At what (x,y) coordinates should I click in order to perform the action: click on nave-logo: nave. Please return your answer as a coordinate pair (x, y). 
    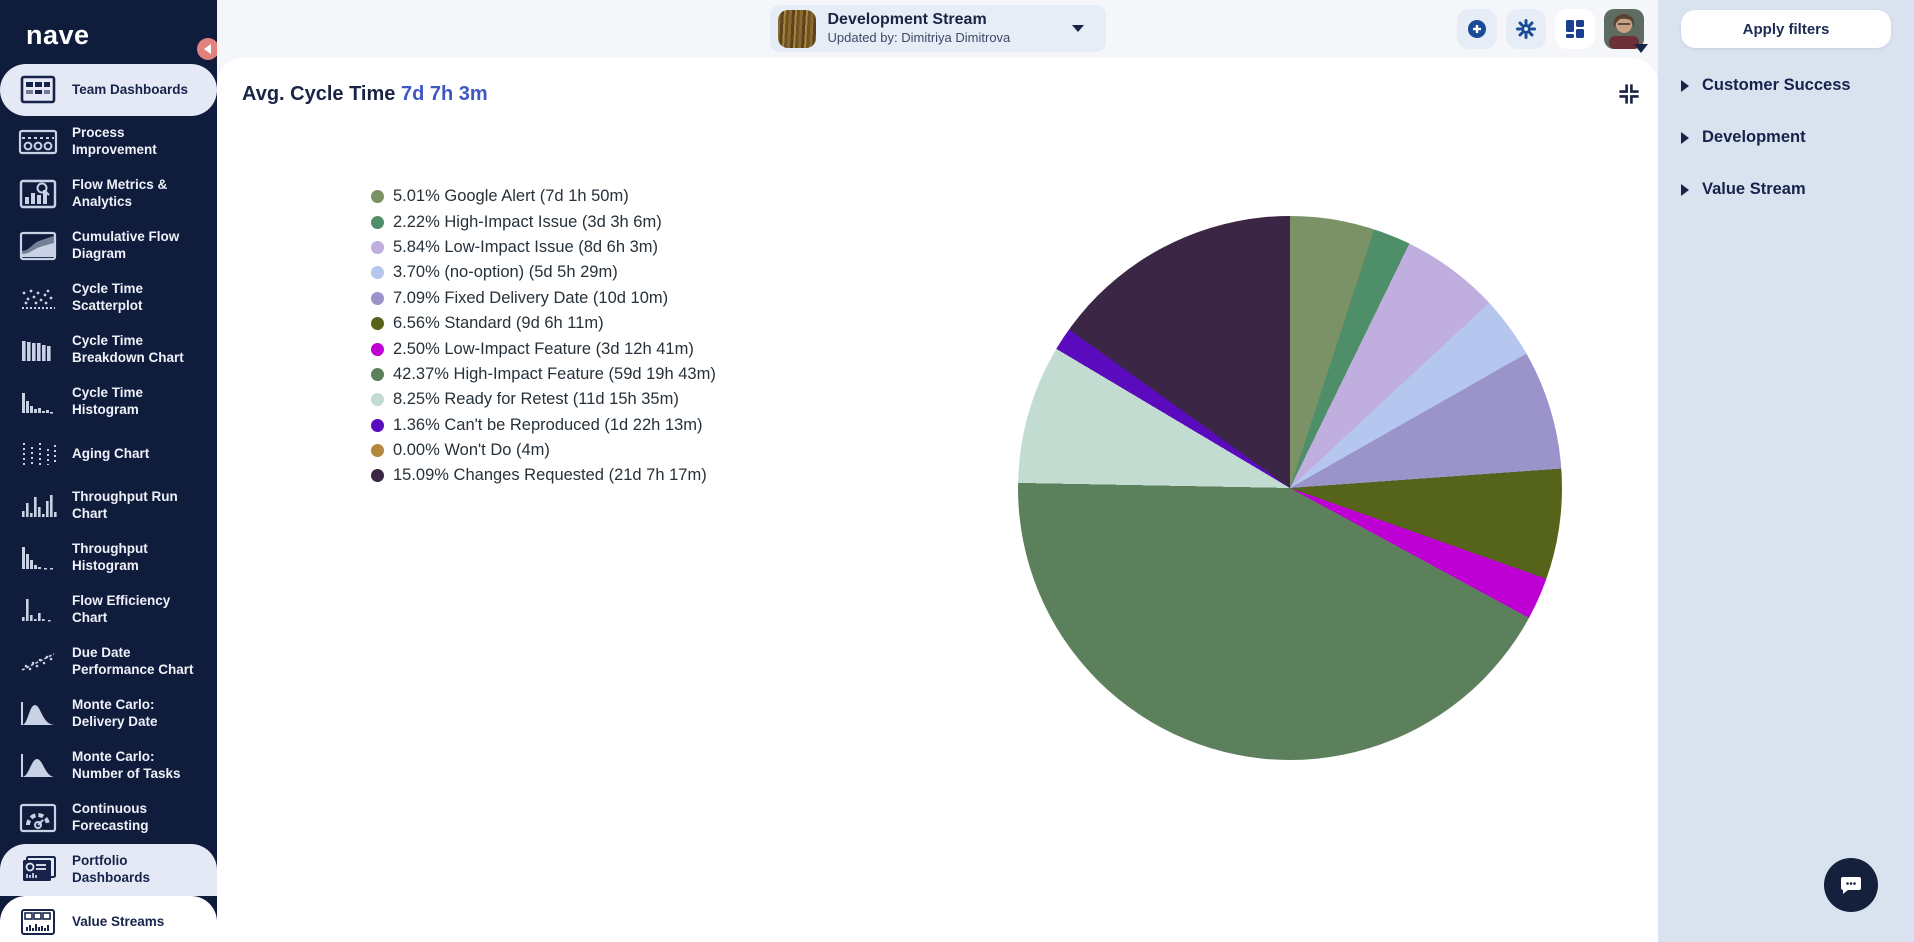
    Looking at the image, I should click on (58, 35).